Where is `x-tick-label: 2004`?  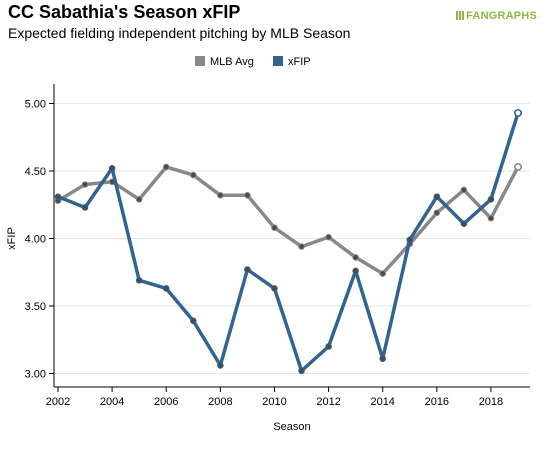
x-tick-label: 2004 is located at coordinates (112, 402).